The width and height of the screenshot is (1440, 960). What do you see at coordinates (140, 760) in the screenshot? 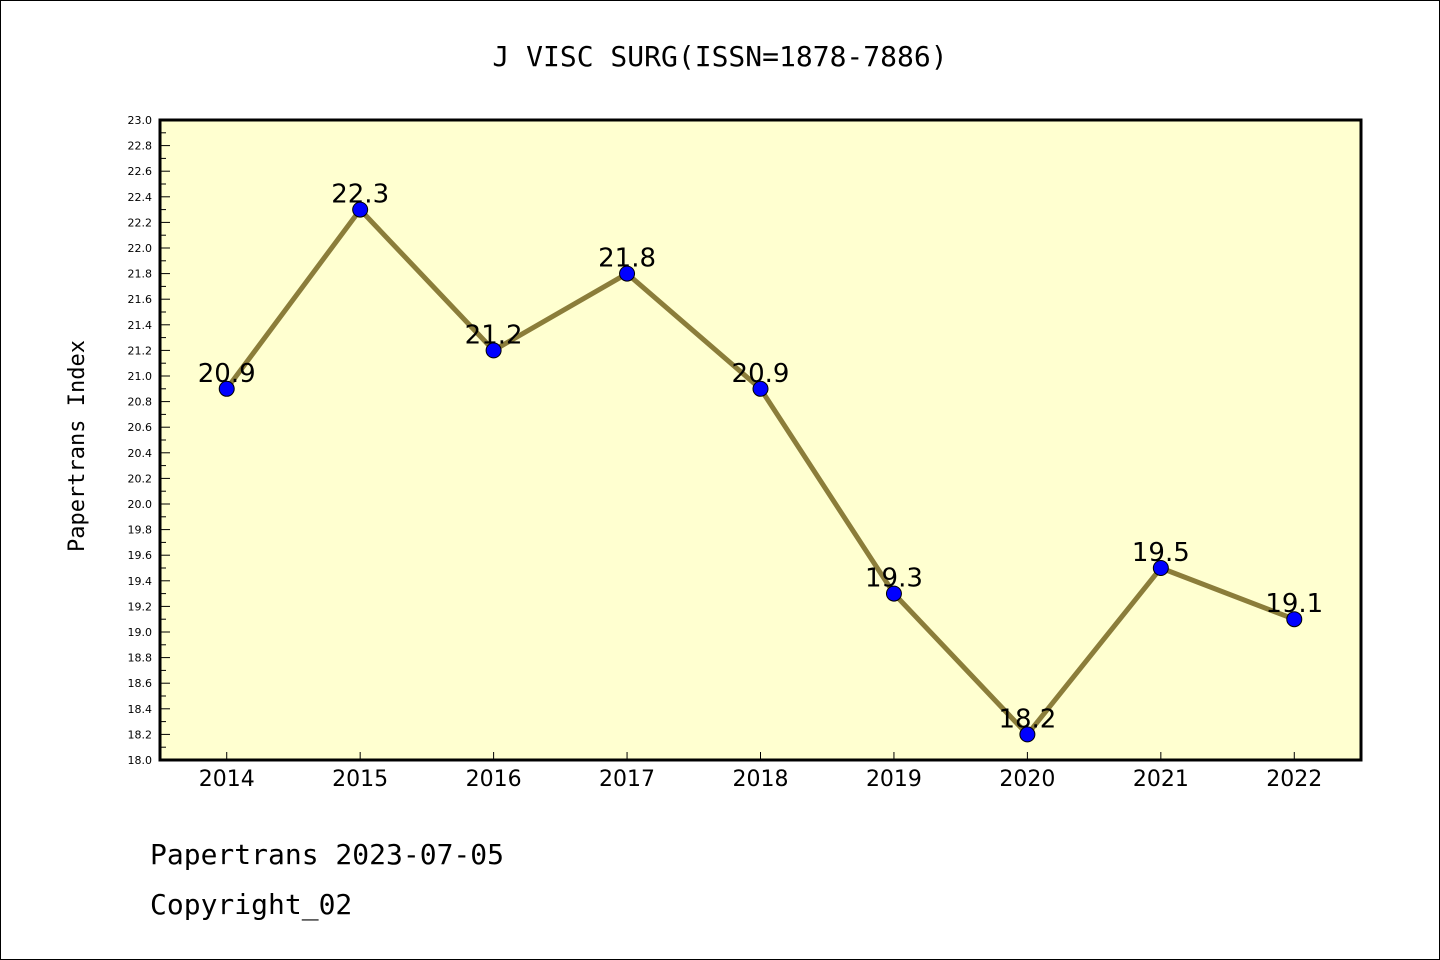
I see `y-tick-label: 18.0` at bounding box center [140, 760].